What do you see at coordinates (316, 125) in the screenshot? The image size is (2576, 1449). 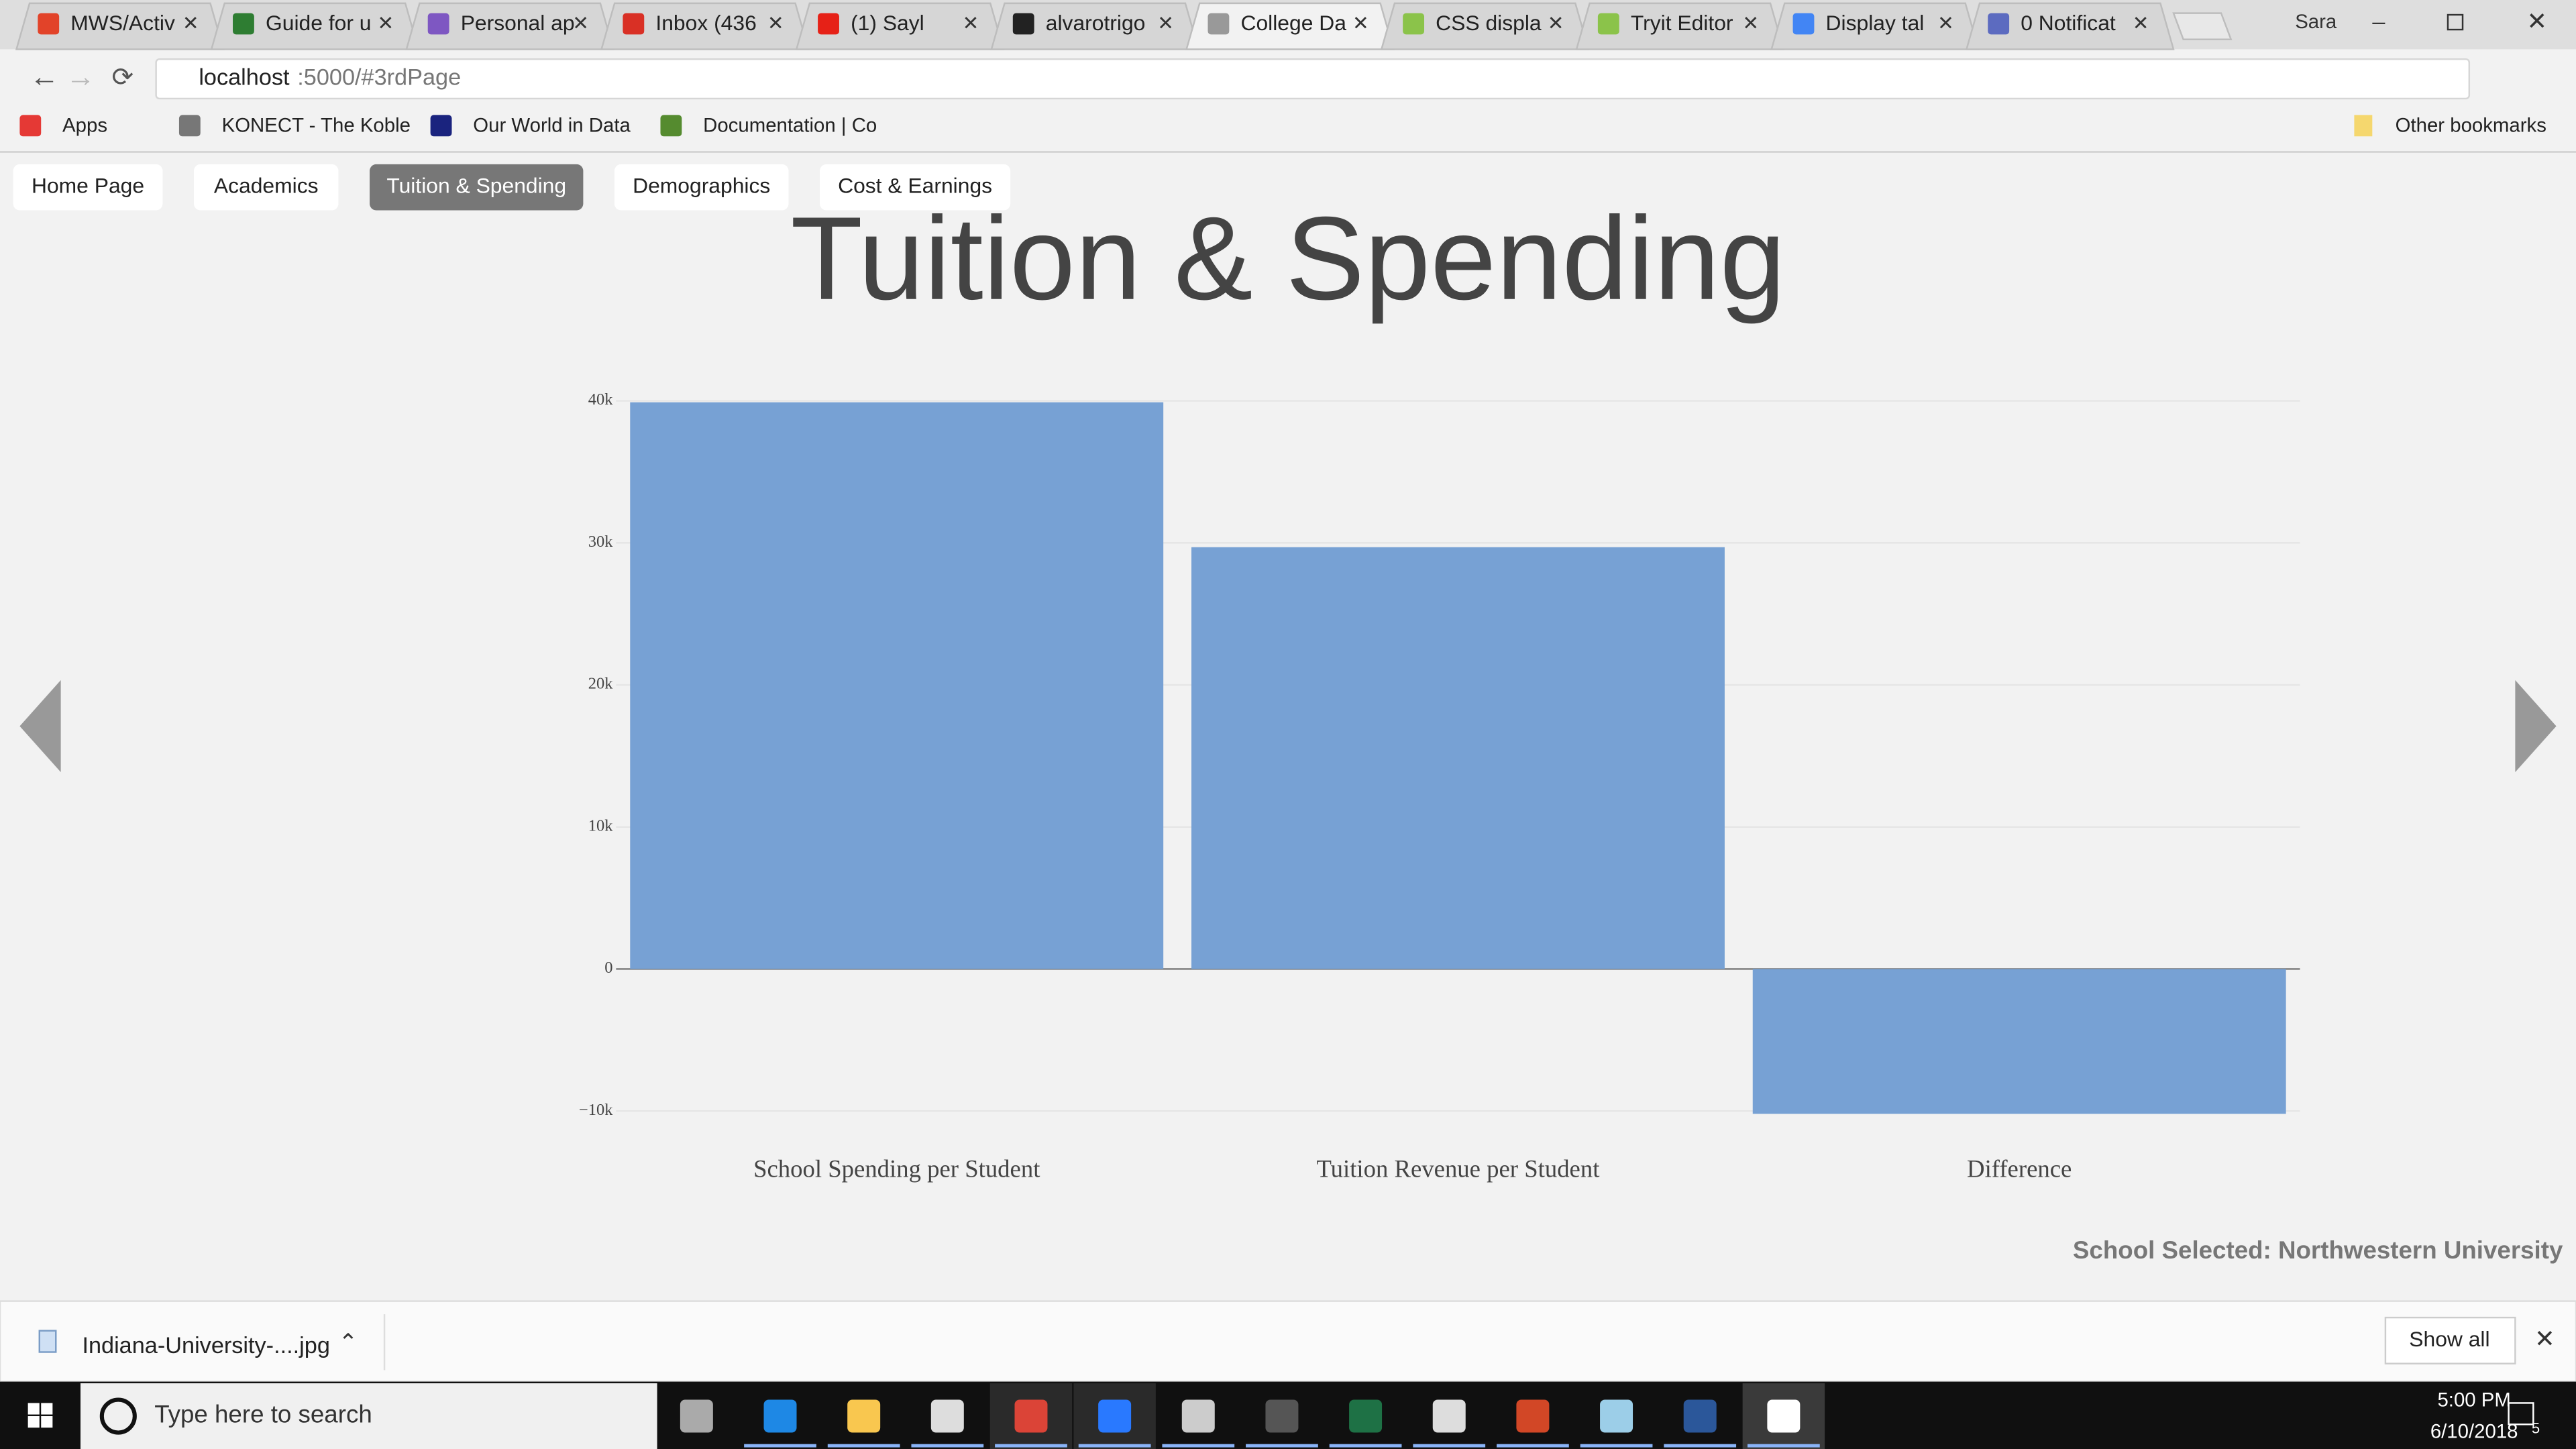 I see `bookmark: KONECT - The Koble` at bounding box center [316, 125].